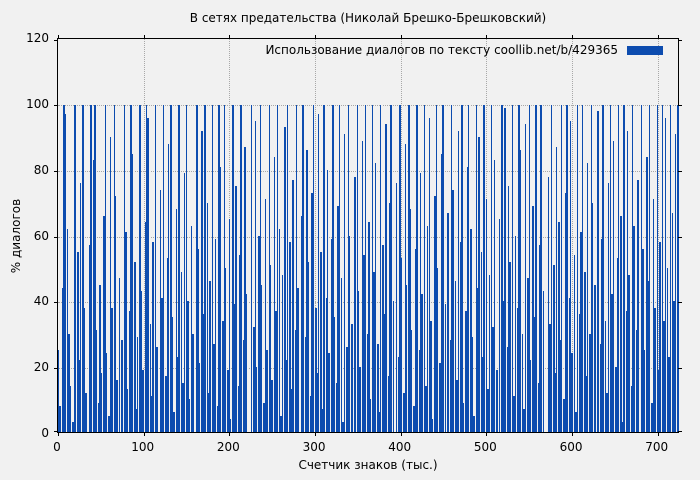 The image size is (700, 480). Describe the element at coordinates (368, 171) in the screenshot. I see `horizontal-gridline` at that location.